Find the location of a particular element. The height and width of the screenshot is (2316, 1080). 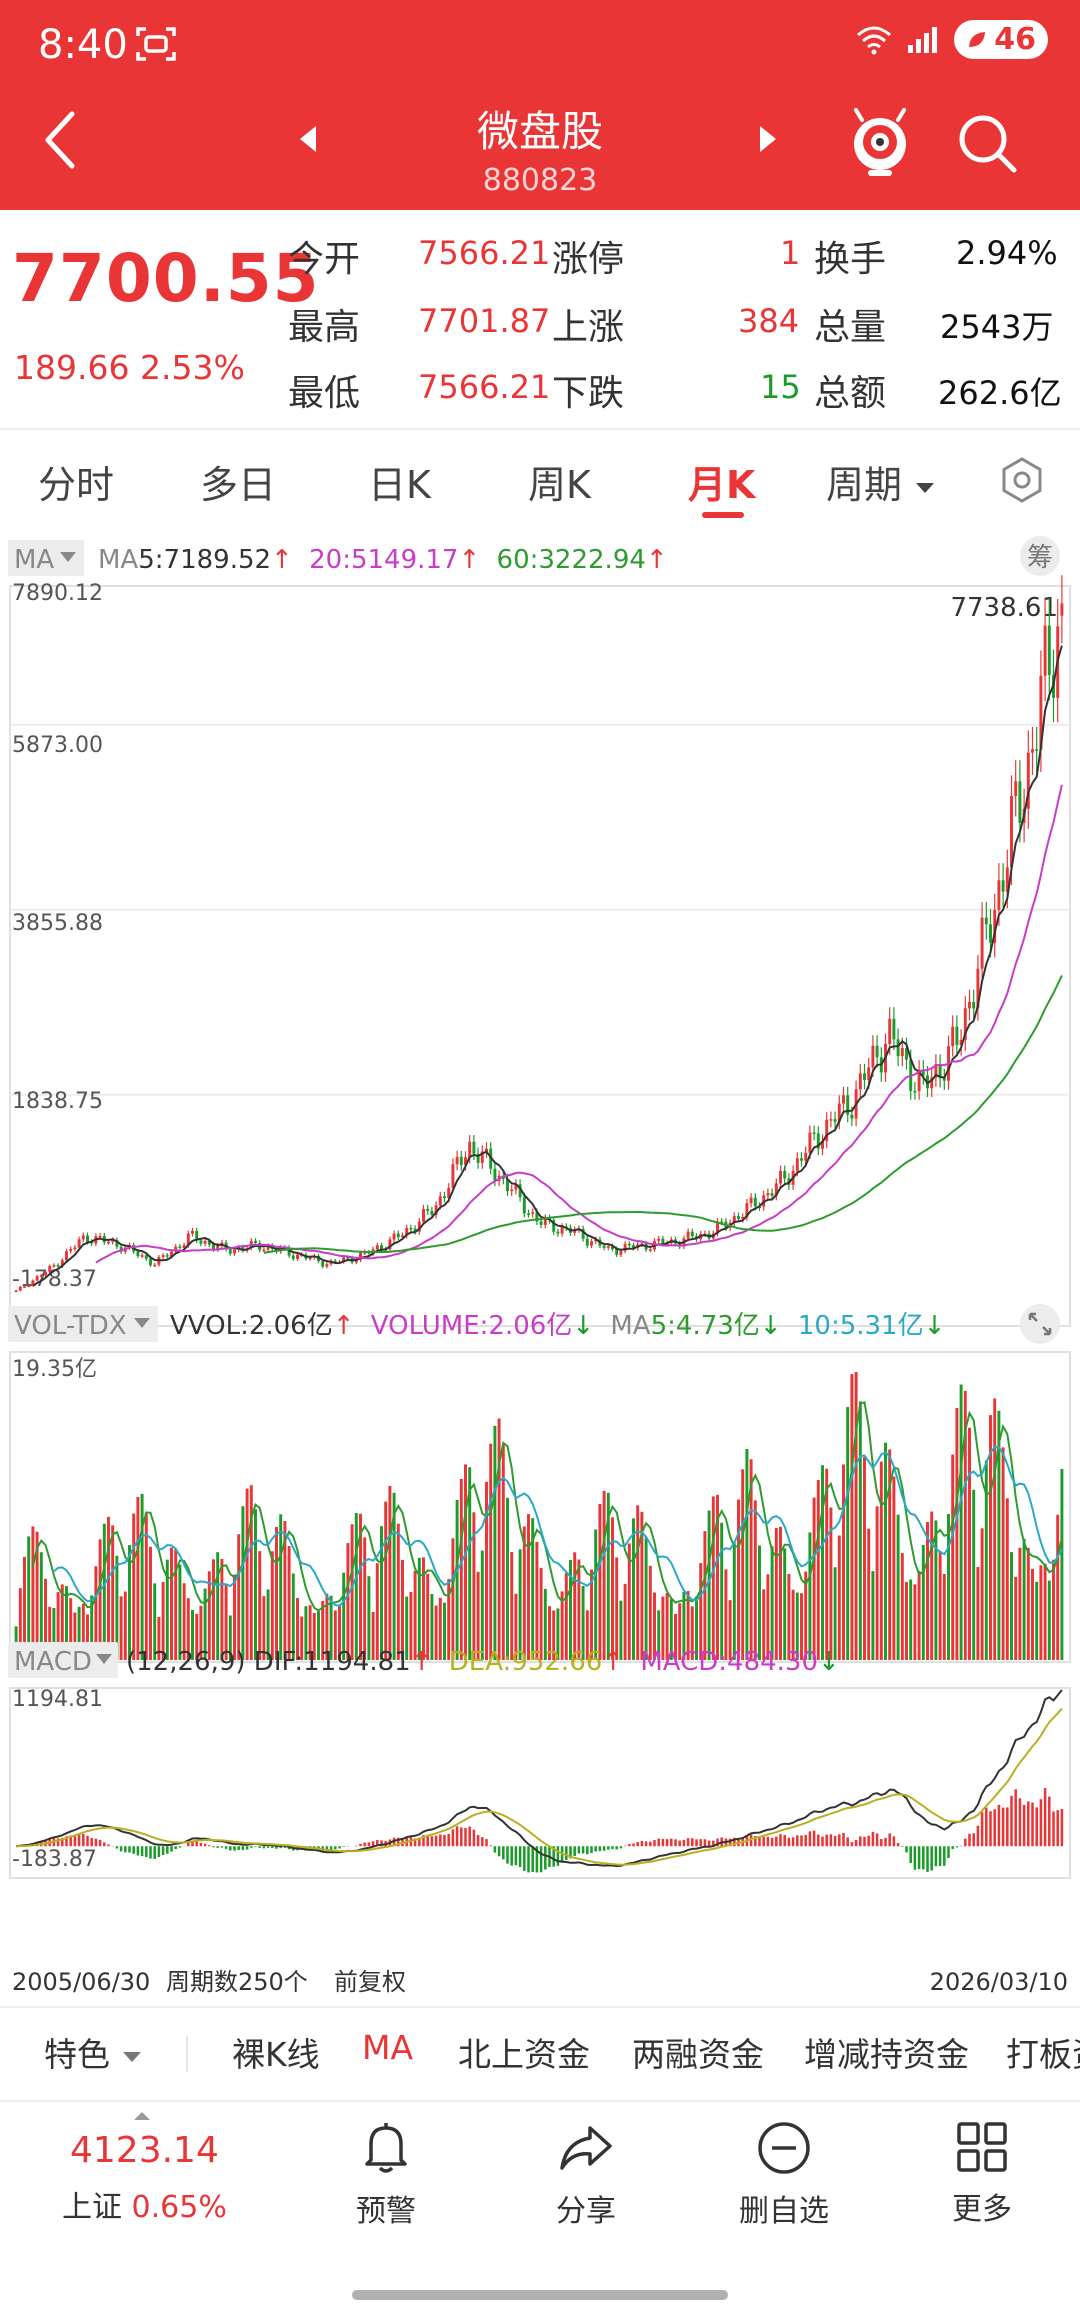

tab-daily-k: 日K is located at coordinates (399, 485).